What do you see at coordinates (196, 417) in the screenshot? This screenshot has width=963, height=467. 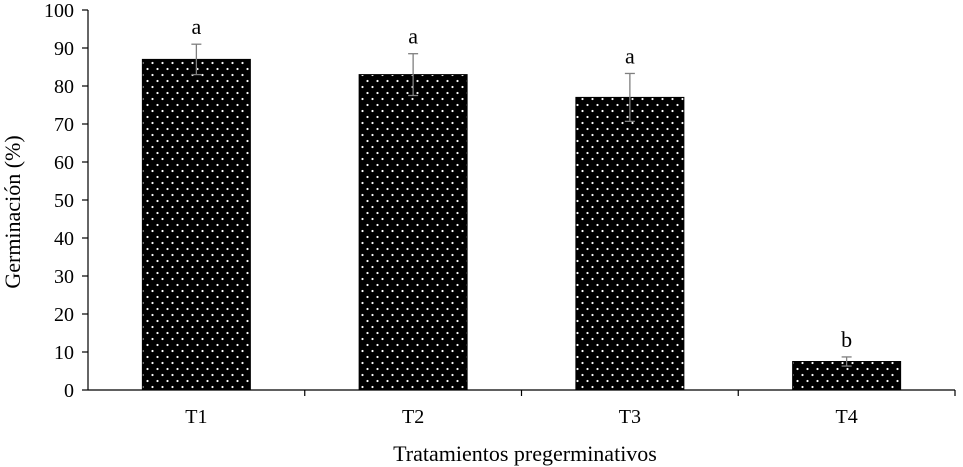 I see `x-tick-label: T1` at bounding box center [196, 417].